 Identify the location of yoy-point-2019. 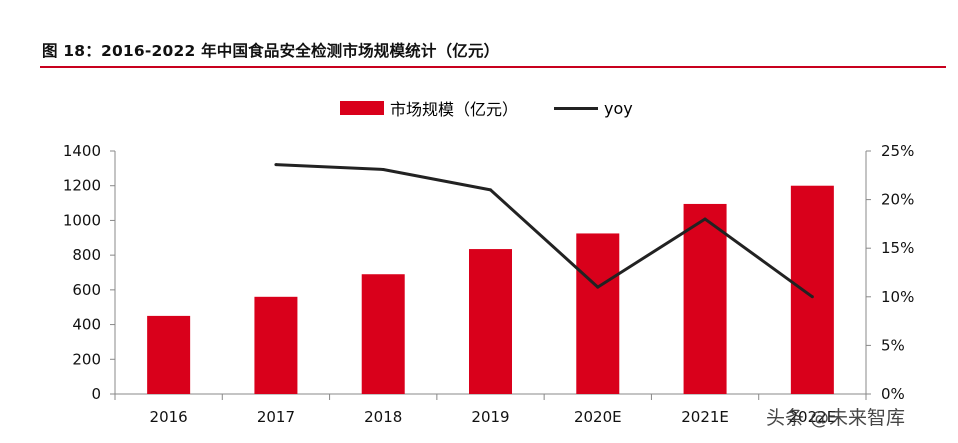
(490, 190).